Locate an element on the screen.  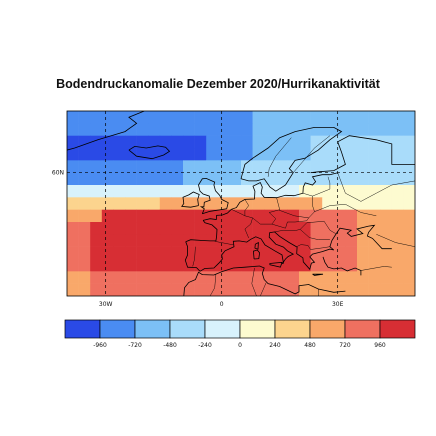
lon-label: 30E is located at coordinates (338, 304).